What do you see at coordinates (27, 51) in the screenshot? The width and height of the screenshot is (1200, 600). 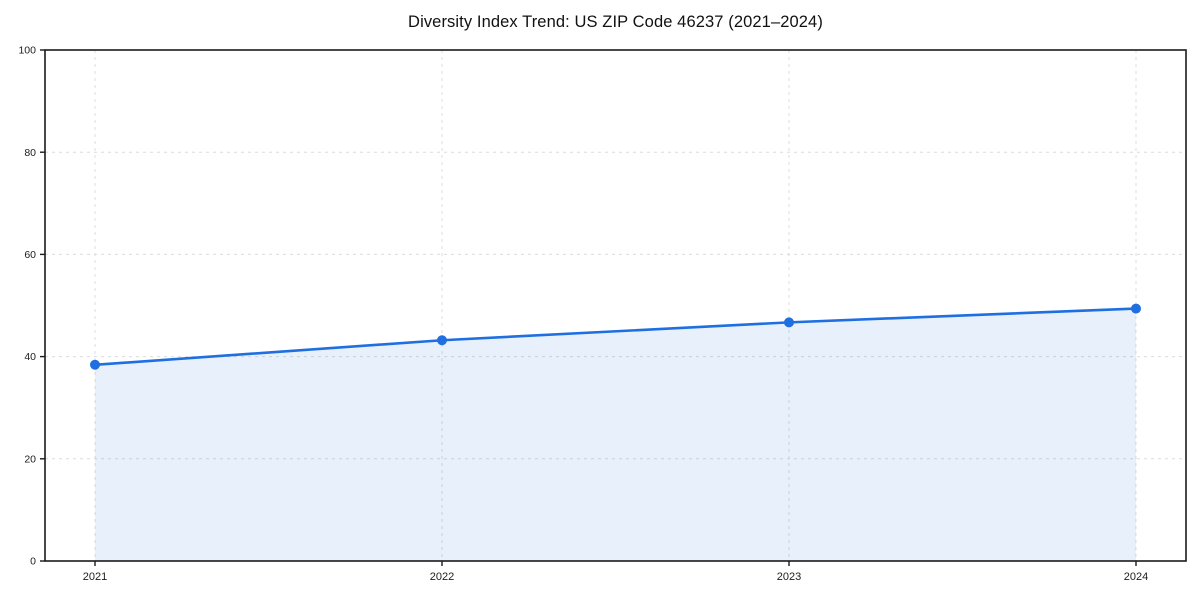 I see `y-axis-tick-label: 100` at bounding box center [27, 51].